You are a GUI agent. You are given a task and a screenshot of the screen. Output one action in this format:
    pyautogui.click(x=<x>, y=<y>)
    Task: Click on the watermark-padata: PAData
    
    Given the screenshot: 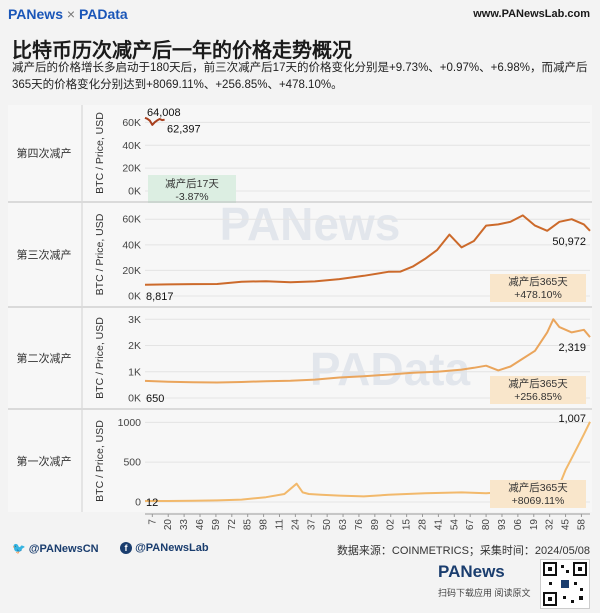 What is the action you would take?
    pyautogui.click(x=390, y=369)
    